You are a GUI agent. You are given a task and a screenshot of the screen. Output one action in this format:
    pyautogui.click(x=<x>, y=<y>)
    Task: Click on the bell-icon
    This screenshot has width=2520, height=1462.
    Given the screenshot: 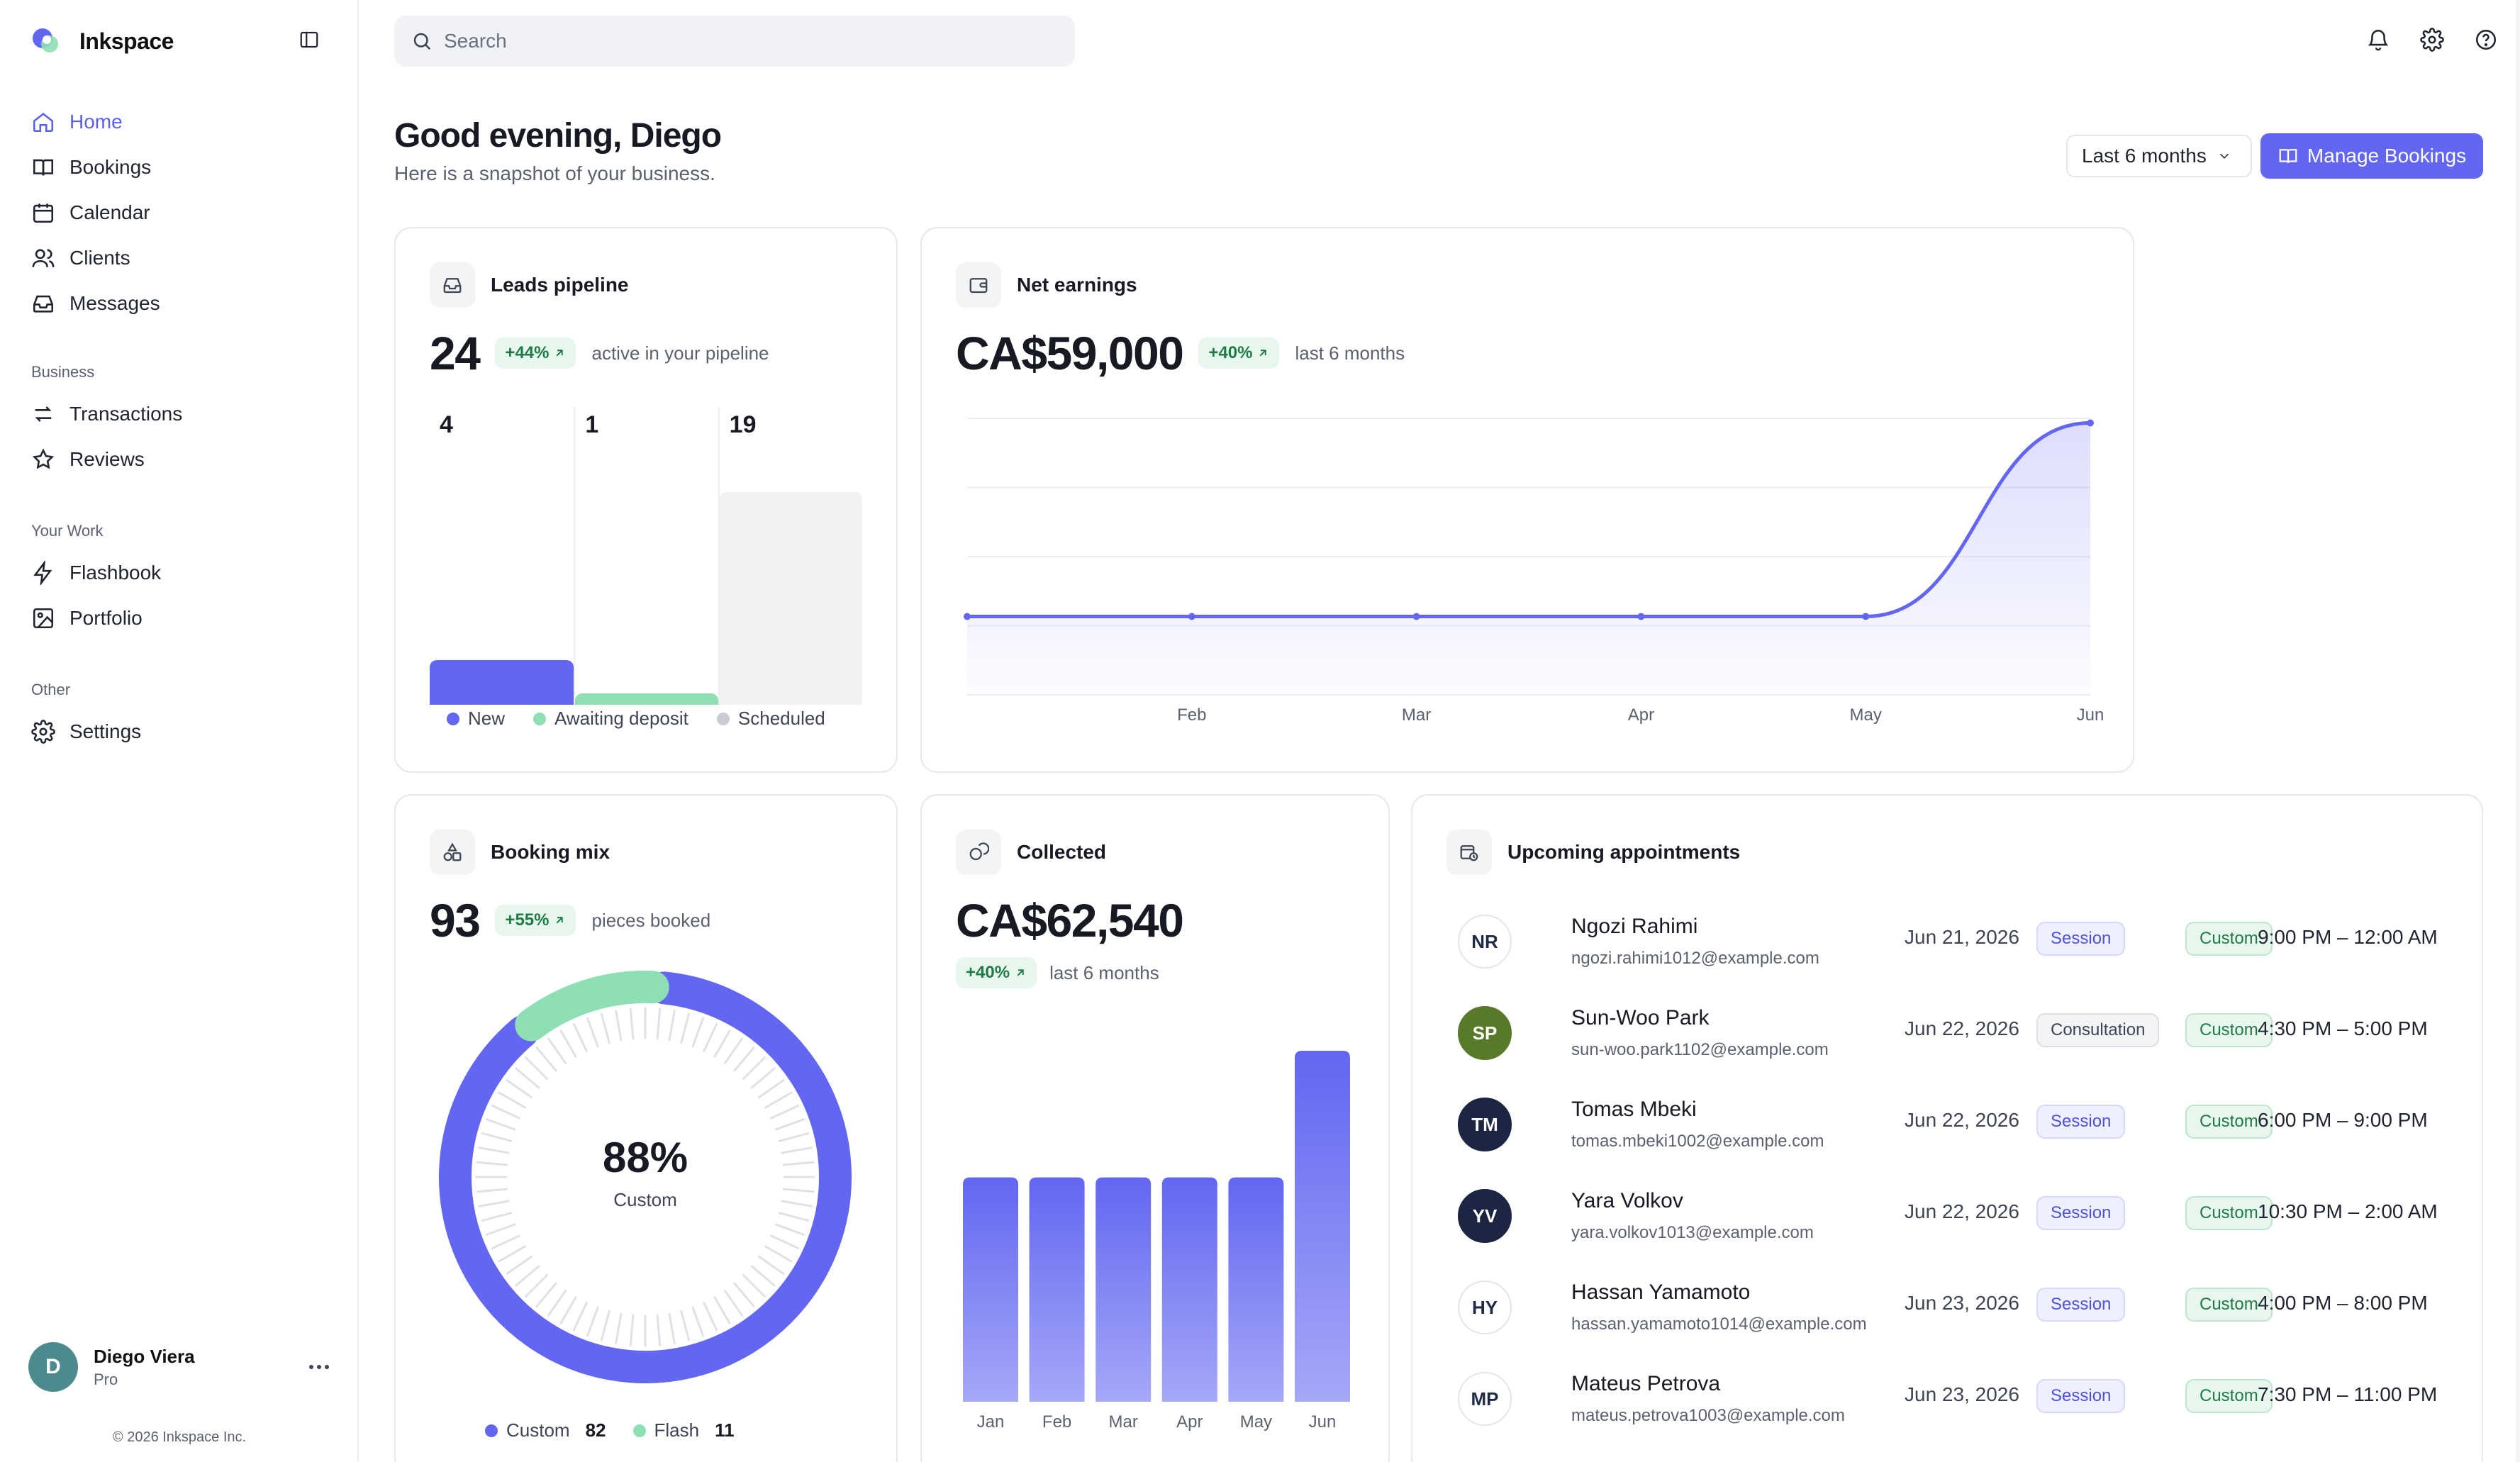 What is the action you would take?
    pyautogui.click(x=2379, y=40)
    